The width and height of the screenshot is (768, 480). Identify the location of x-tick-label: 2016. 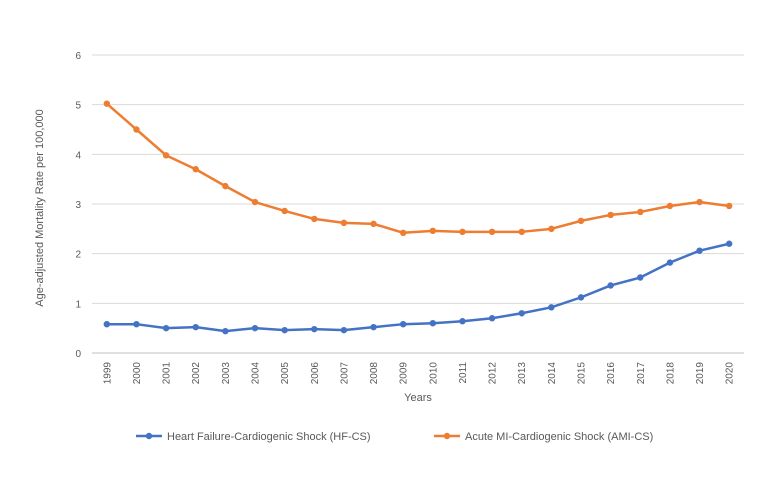
(611, 373).